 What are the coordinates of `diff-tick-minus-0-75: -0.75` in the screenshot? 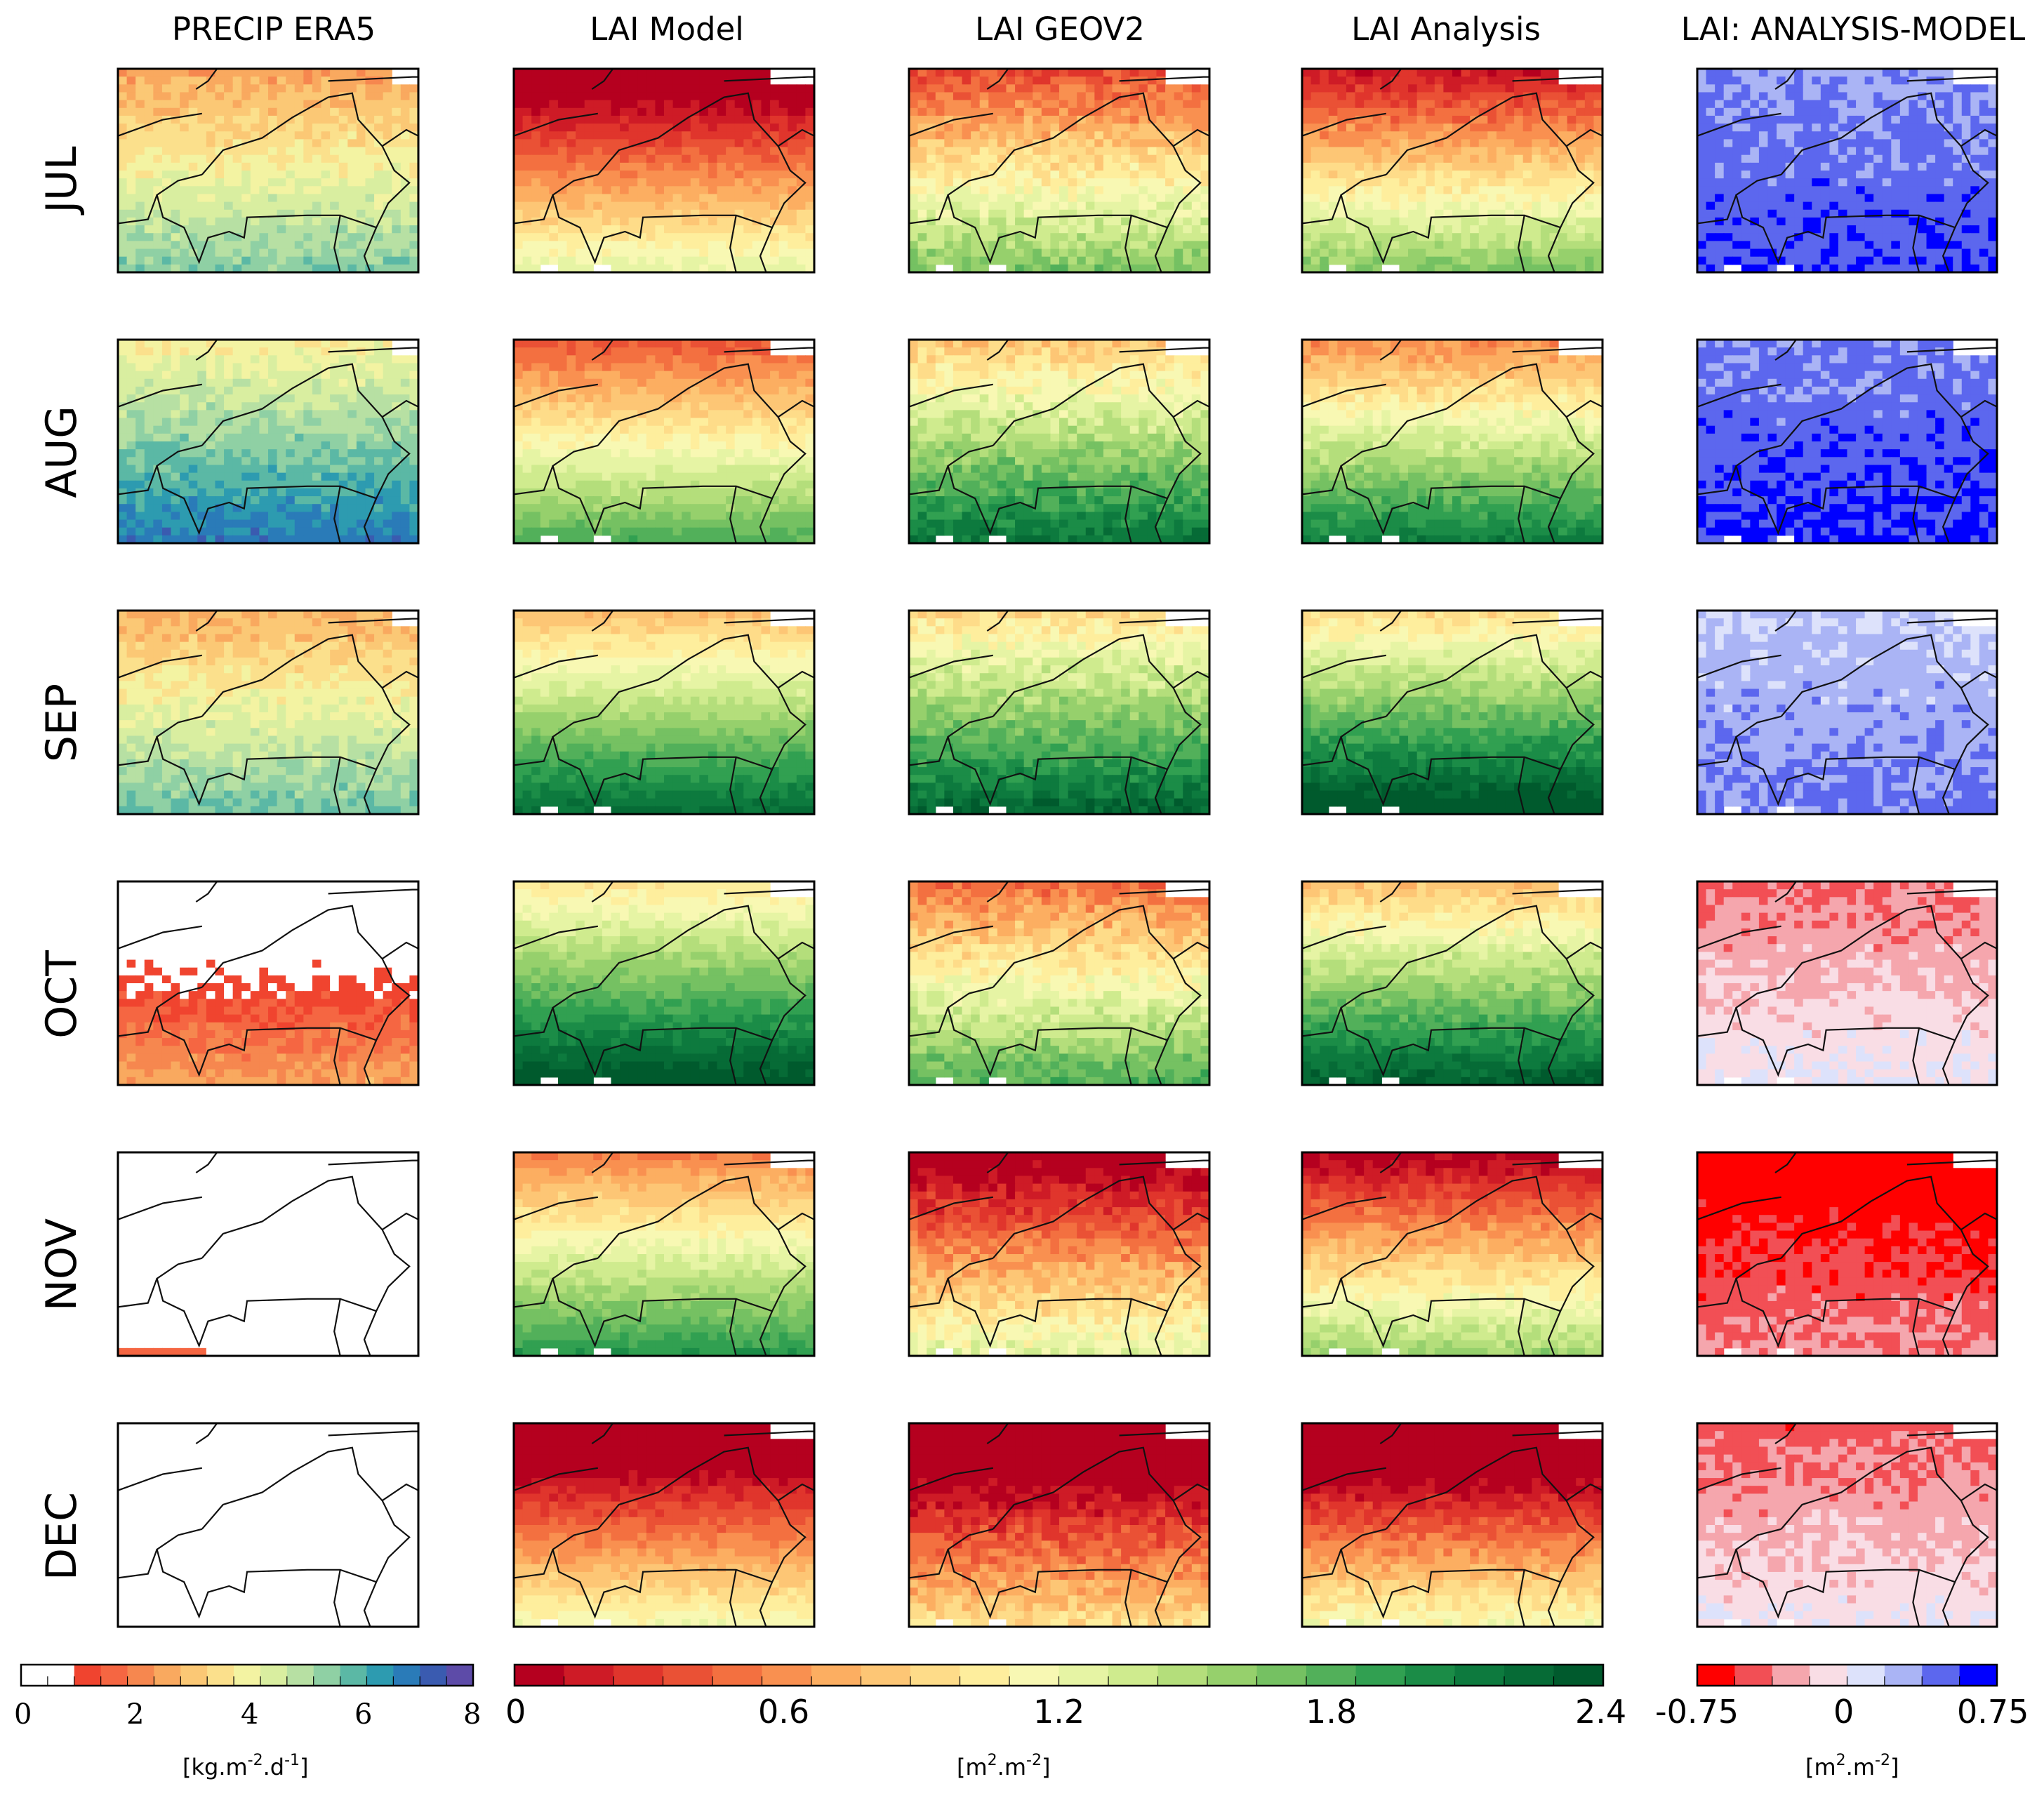 It's located at (1697, 1711).